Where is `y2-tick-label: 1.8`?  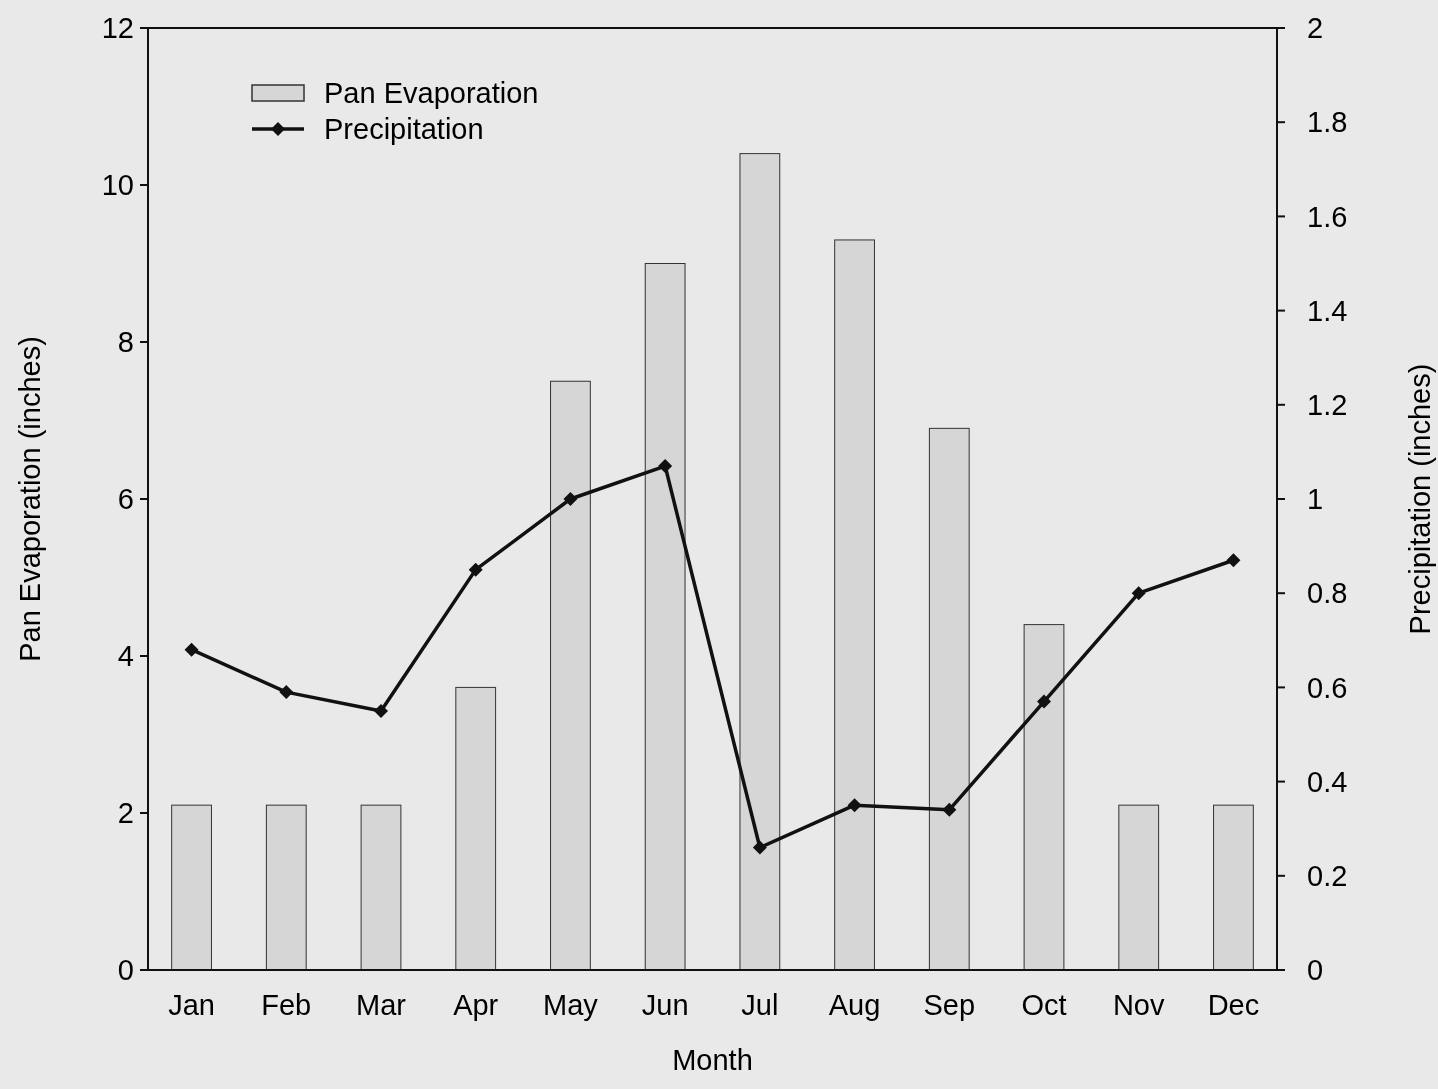
y2-tick-label: 1.8 is located at coordinates (1327, 122).